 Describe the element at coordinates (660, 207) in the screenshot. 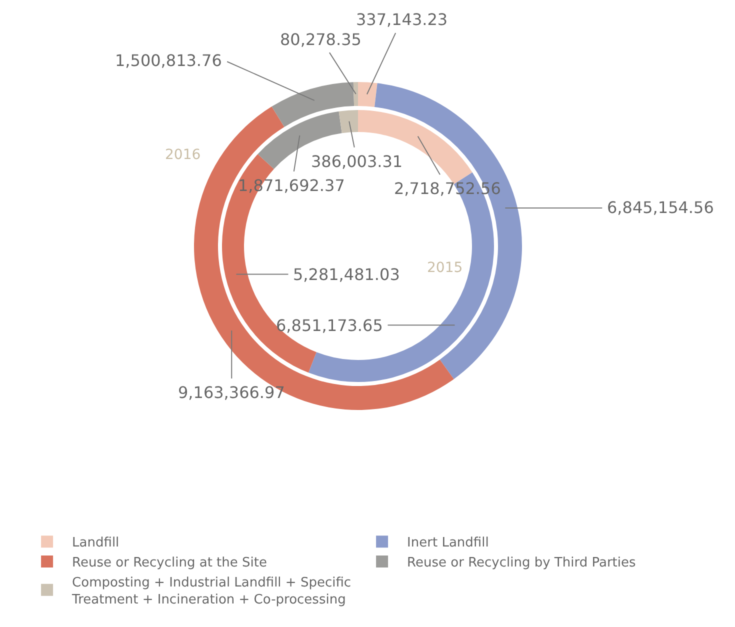

I see `data-label: 6,845,154.56` at that location.